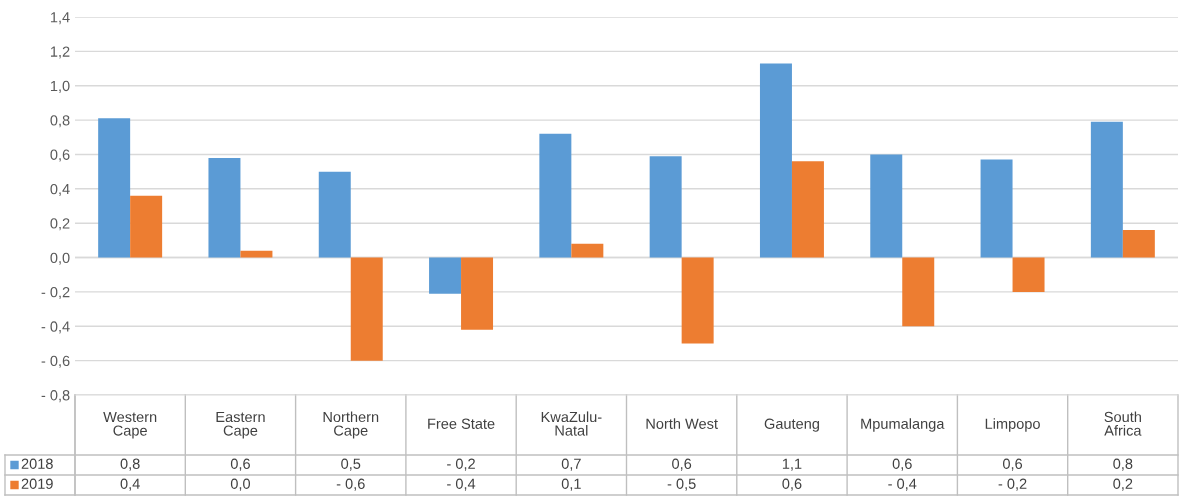  Describe the element at coordinates (55, 327) in the screenshot. I see `y-tick-label: - 0,4` at that location.